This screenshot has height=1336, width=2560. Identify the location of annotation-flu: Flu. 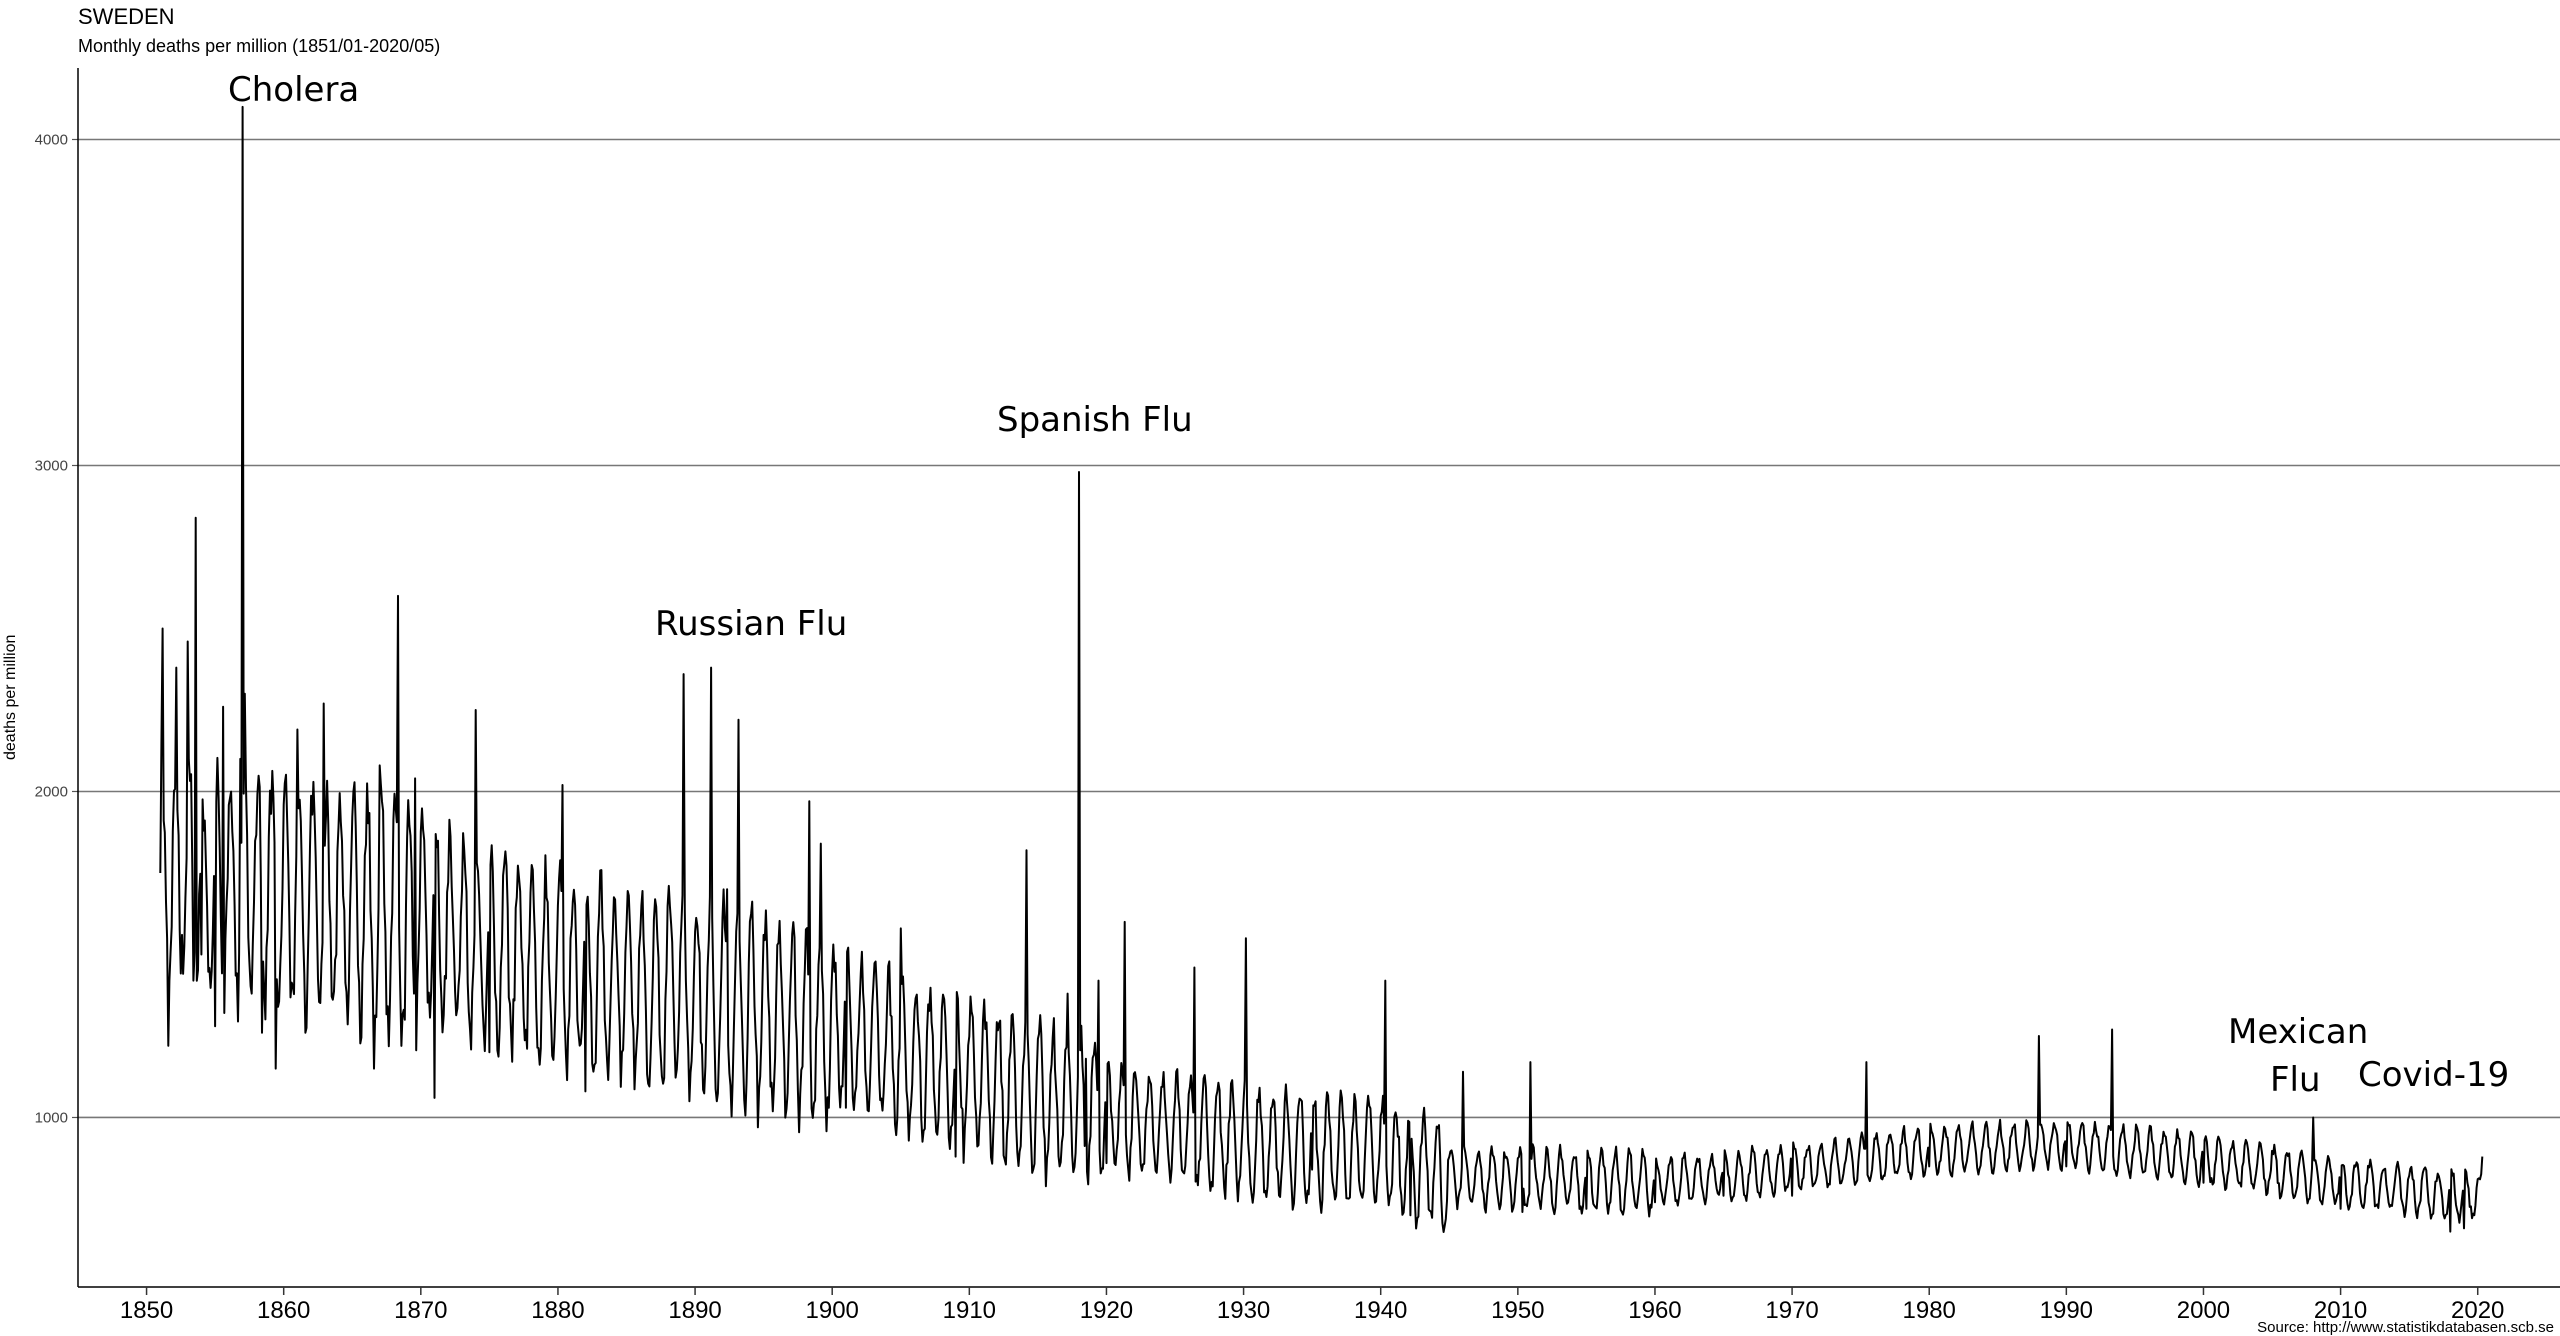
(2295, 1080).